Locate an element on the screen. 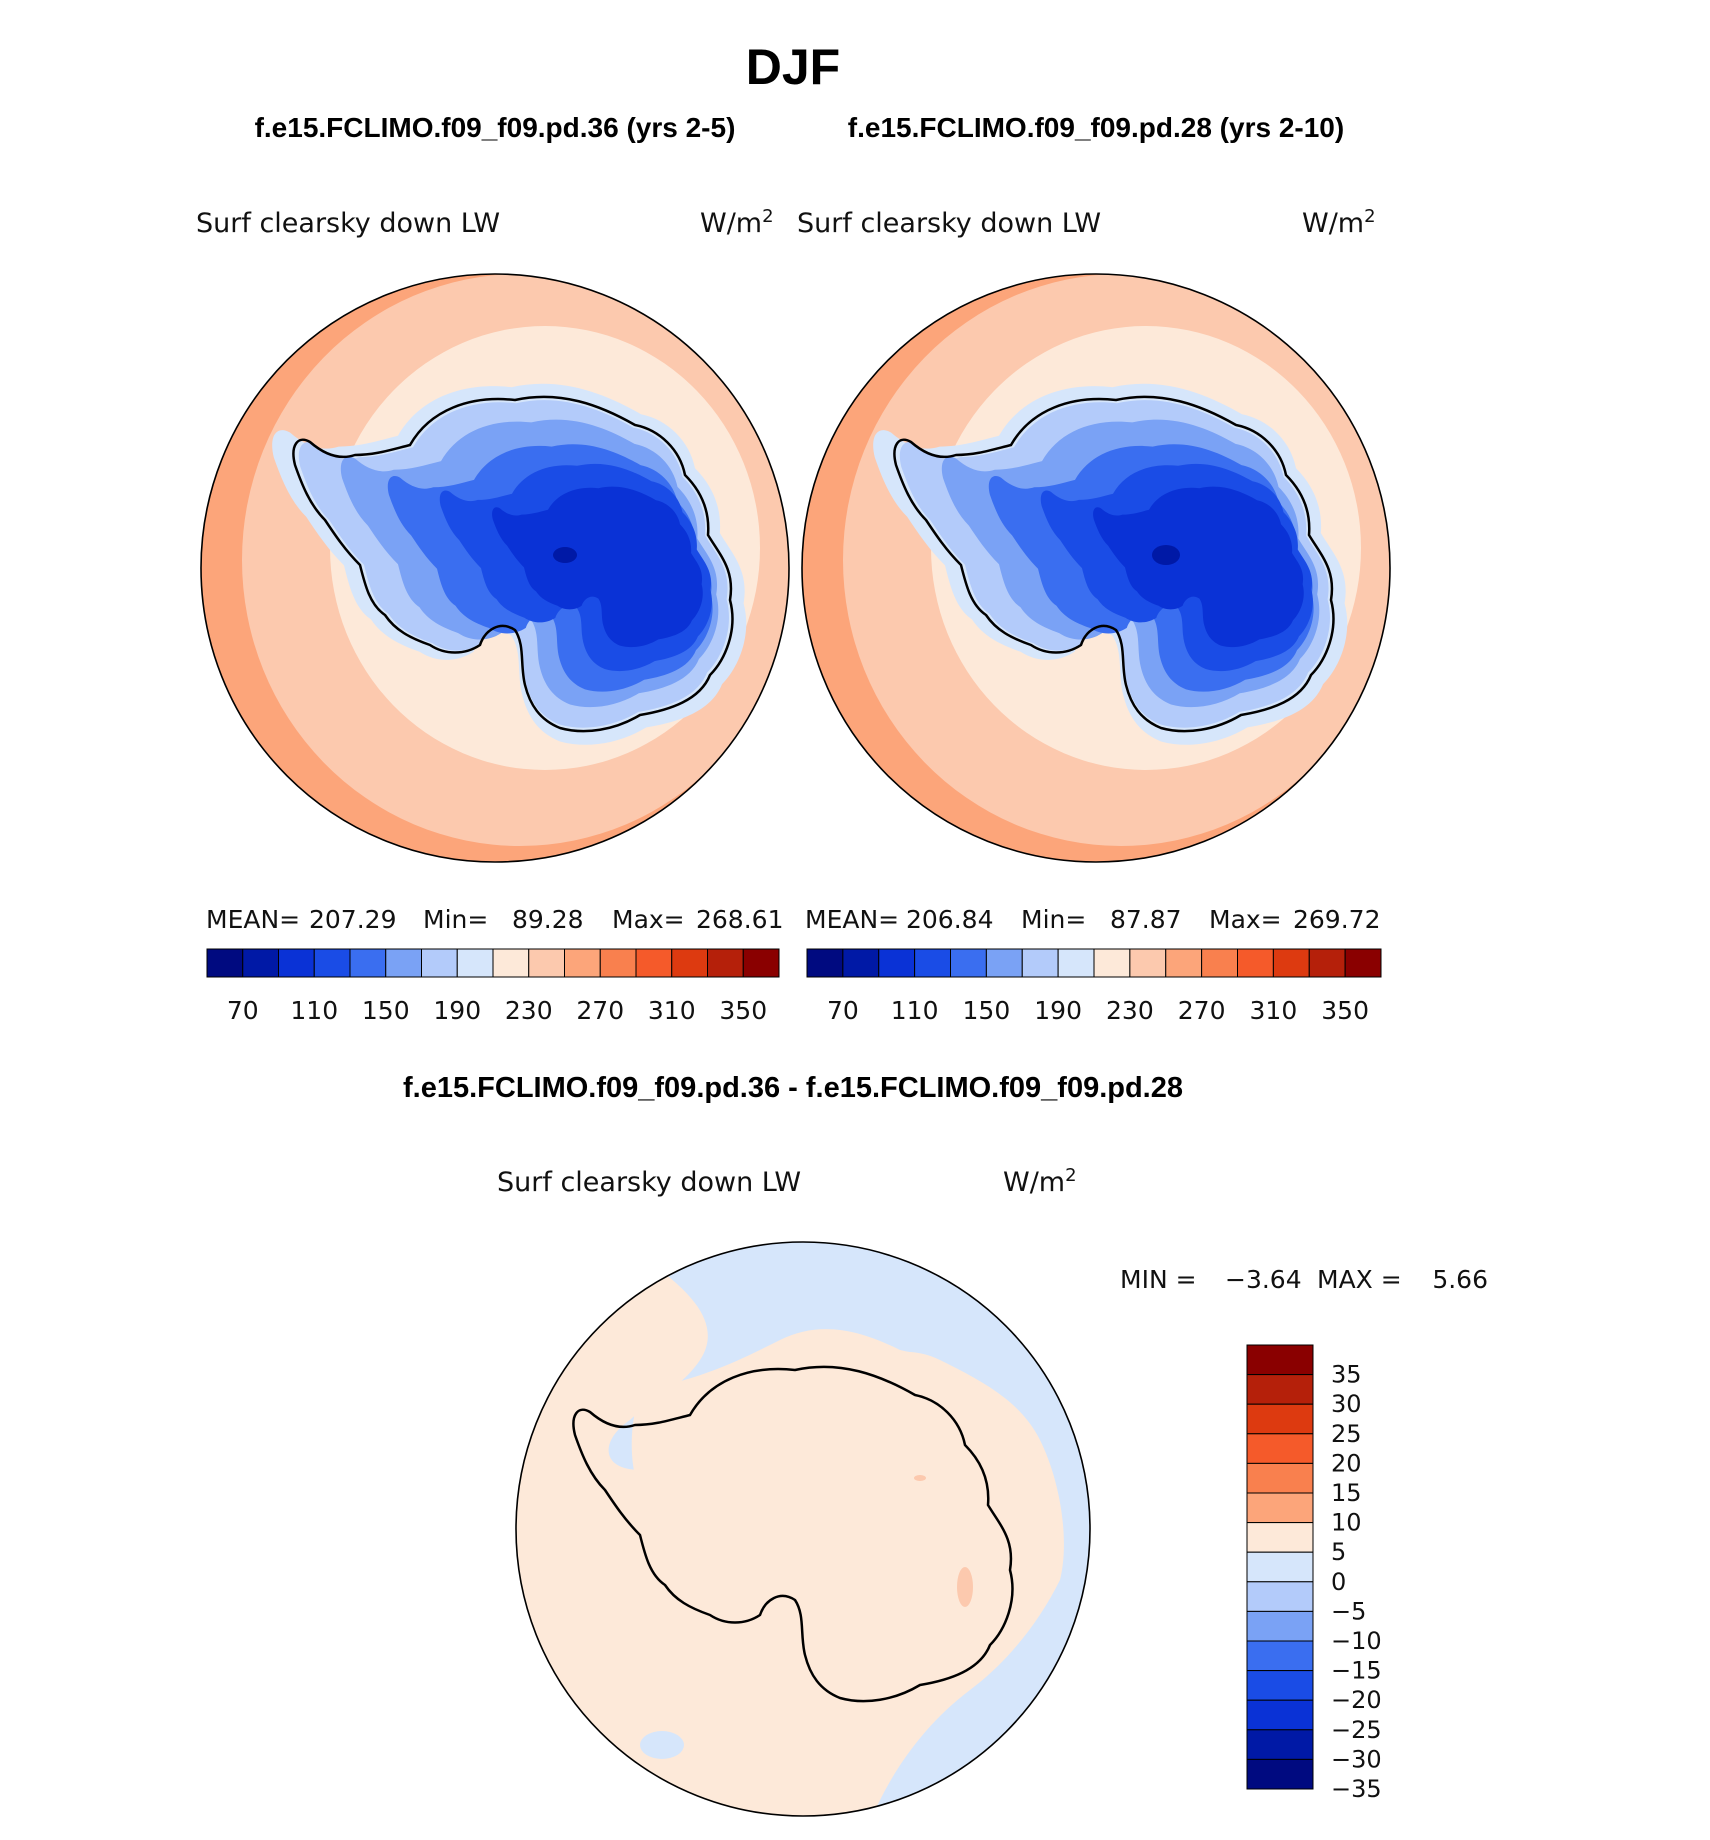  panel-right-map-border is located at coordinates (1096, 568).